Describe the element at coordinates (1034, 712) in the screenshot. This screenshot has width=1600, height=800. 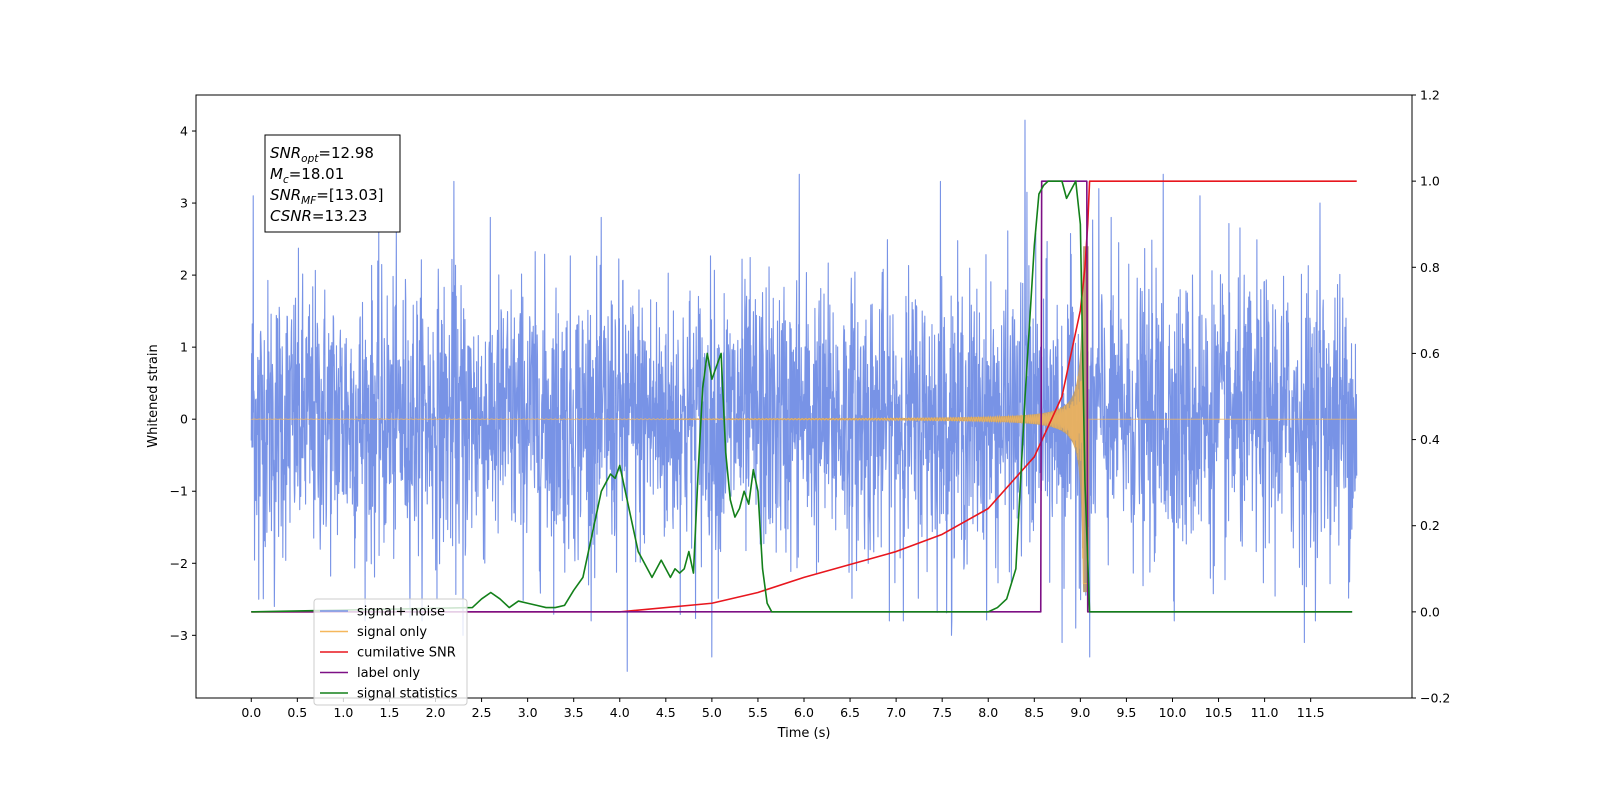
I see `x-tick-label: 8.5` at that location.